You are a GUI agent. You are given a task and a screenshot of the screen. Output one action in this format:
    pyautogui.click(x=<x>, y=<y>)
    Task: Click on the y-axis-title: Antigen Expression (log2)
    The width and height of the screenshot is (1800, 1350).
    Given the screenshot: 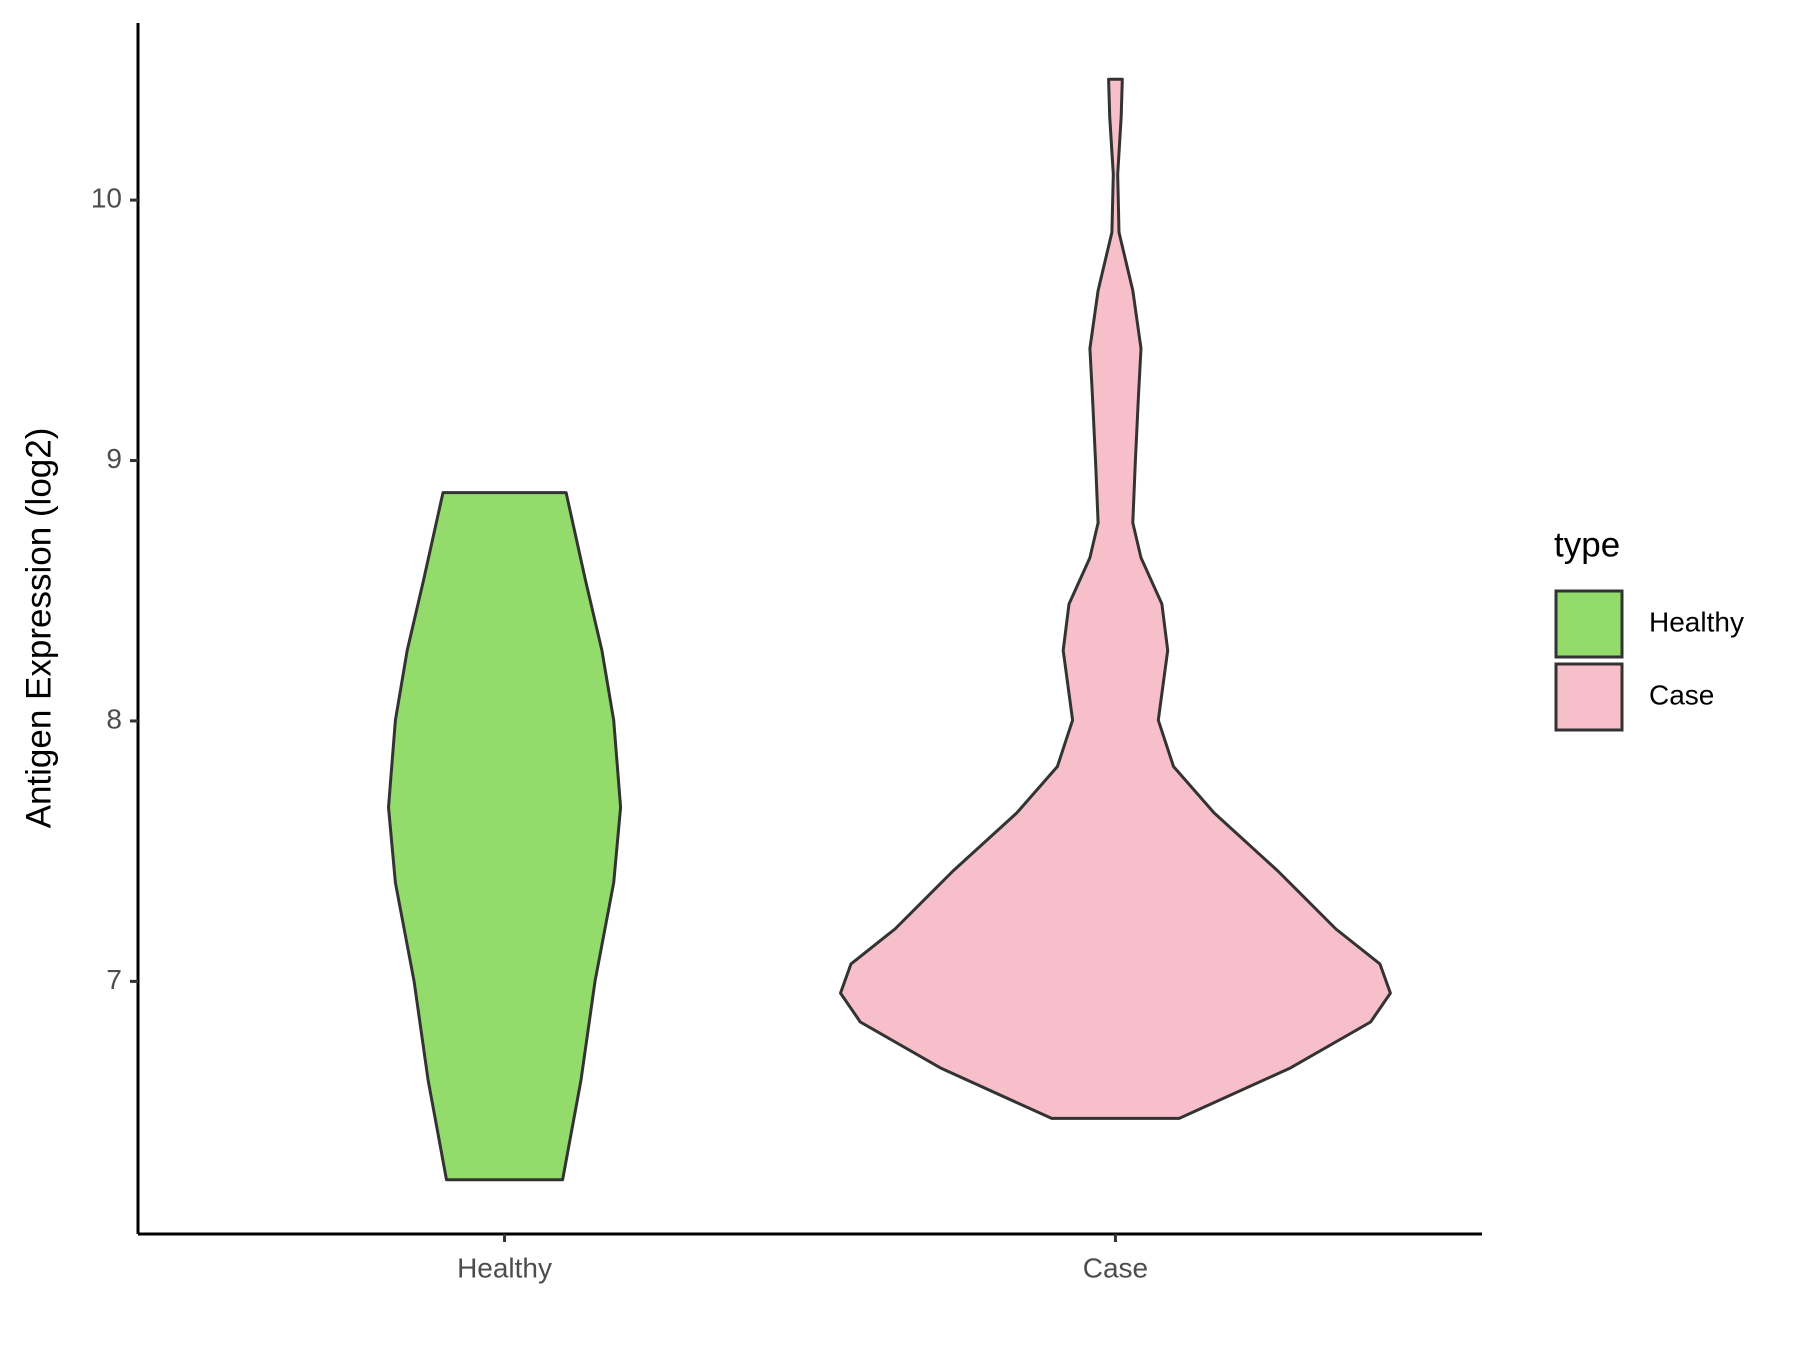 What is the action you would take?
    pyautogui.click(x=38, y=628)
    